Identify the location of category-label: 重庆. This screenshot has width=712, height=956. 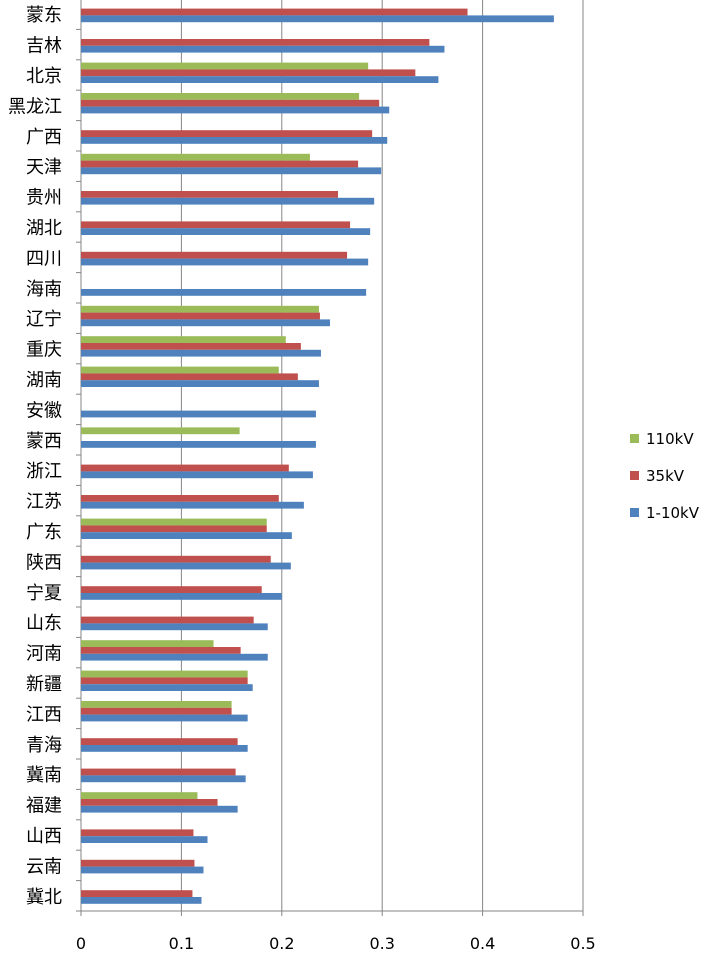
(44, 350).